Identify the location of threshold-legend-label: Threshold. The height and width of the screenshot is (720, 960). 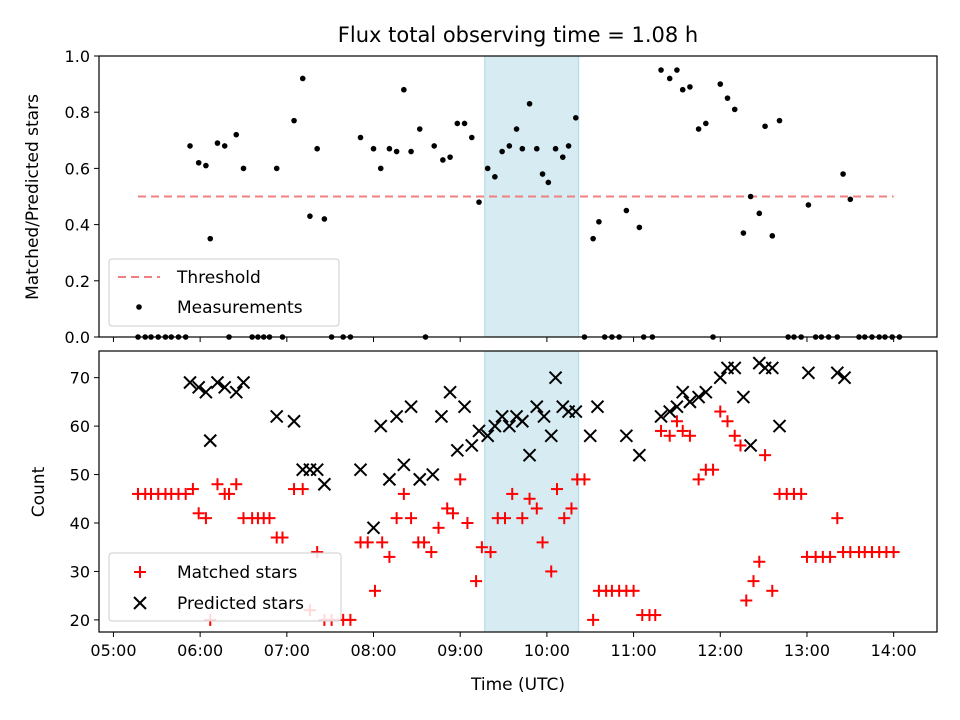
(218, 278).